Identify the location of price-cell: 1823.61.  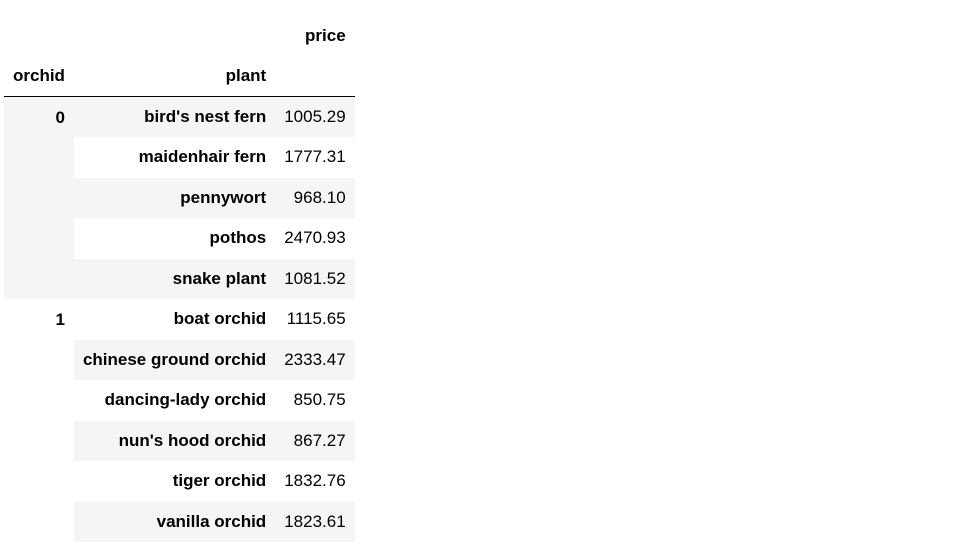
(315, 521).